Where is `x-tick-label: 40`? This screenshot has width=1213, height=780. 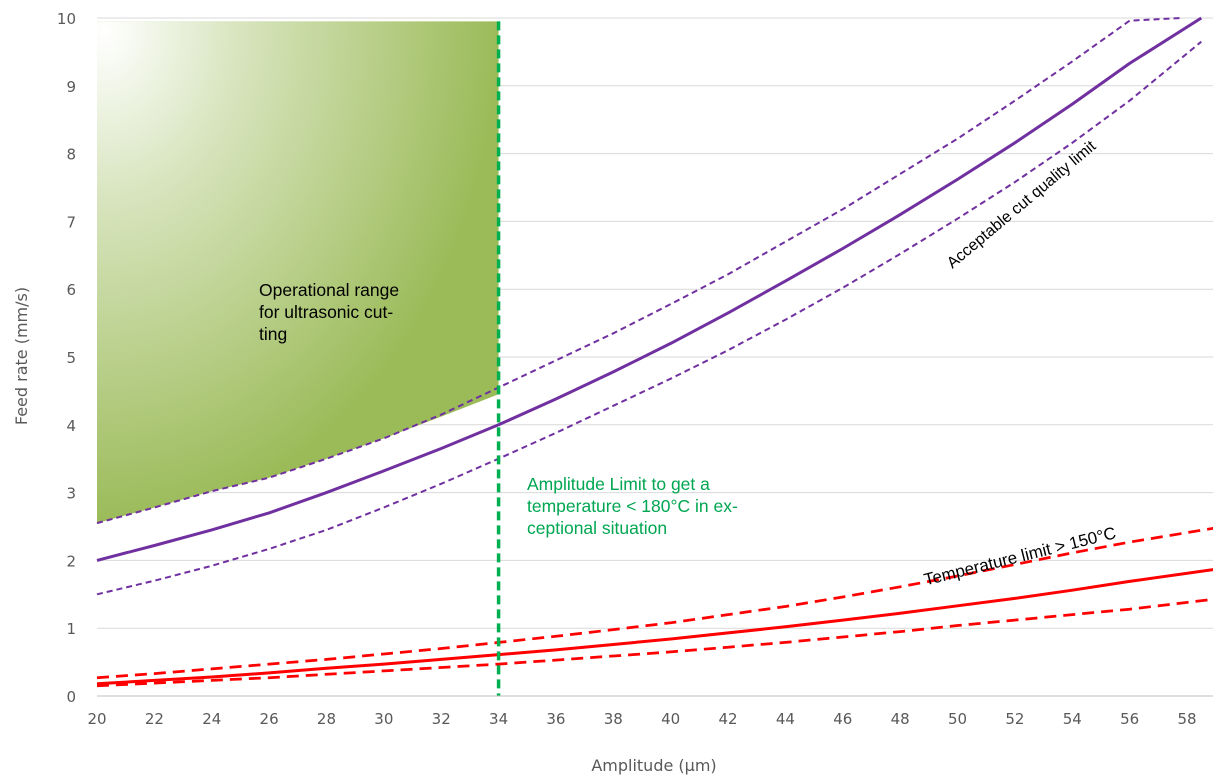
x-tick-label: 40 is located at coordinates (670, 719).